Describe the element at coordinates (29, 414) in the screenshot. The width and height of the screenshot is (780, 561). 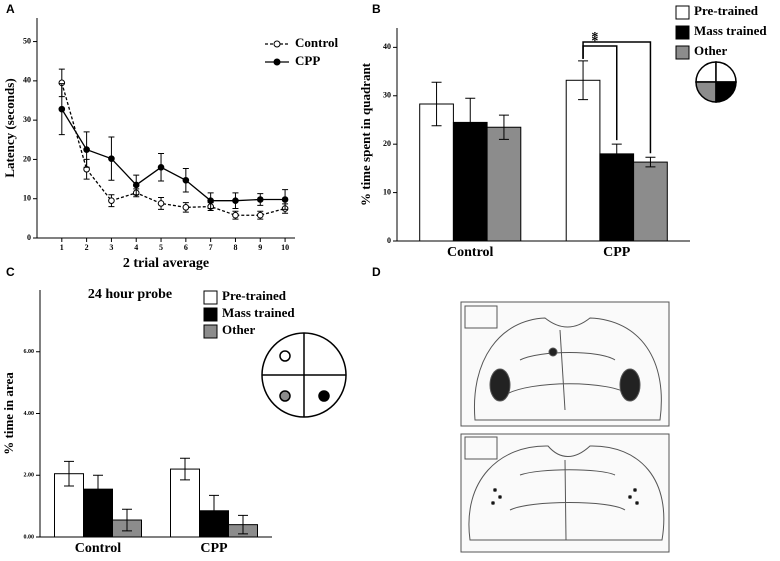
I see `y-tick-label: 4.00` at that location.